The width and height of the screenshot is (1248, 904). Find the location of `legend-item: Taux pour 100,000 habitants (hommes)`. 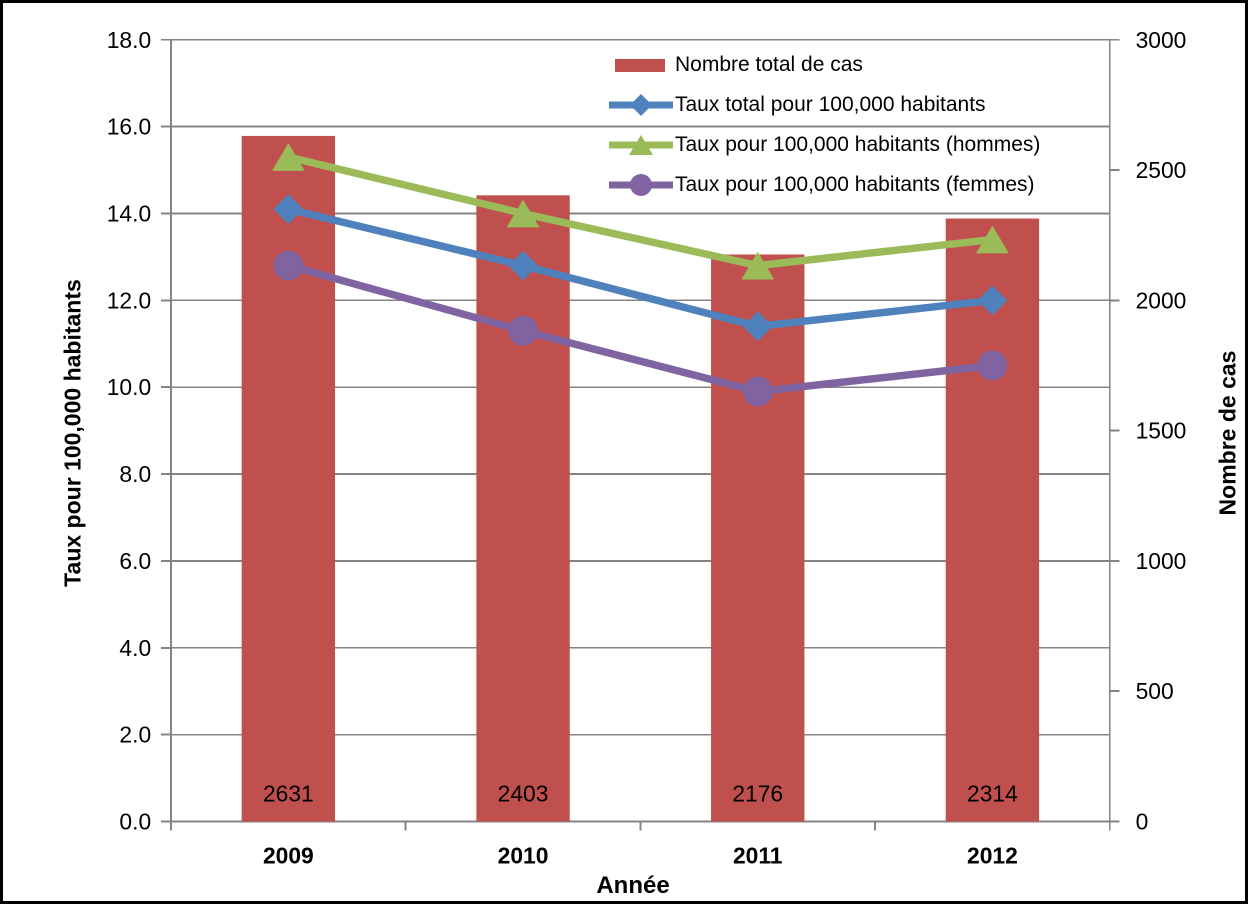

legend-item: Taux pour 100,000 habitants (hommes) is located at coordinates (823, 145).